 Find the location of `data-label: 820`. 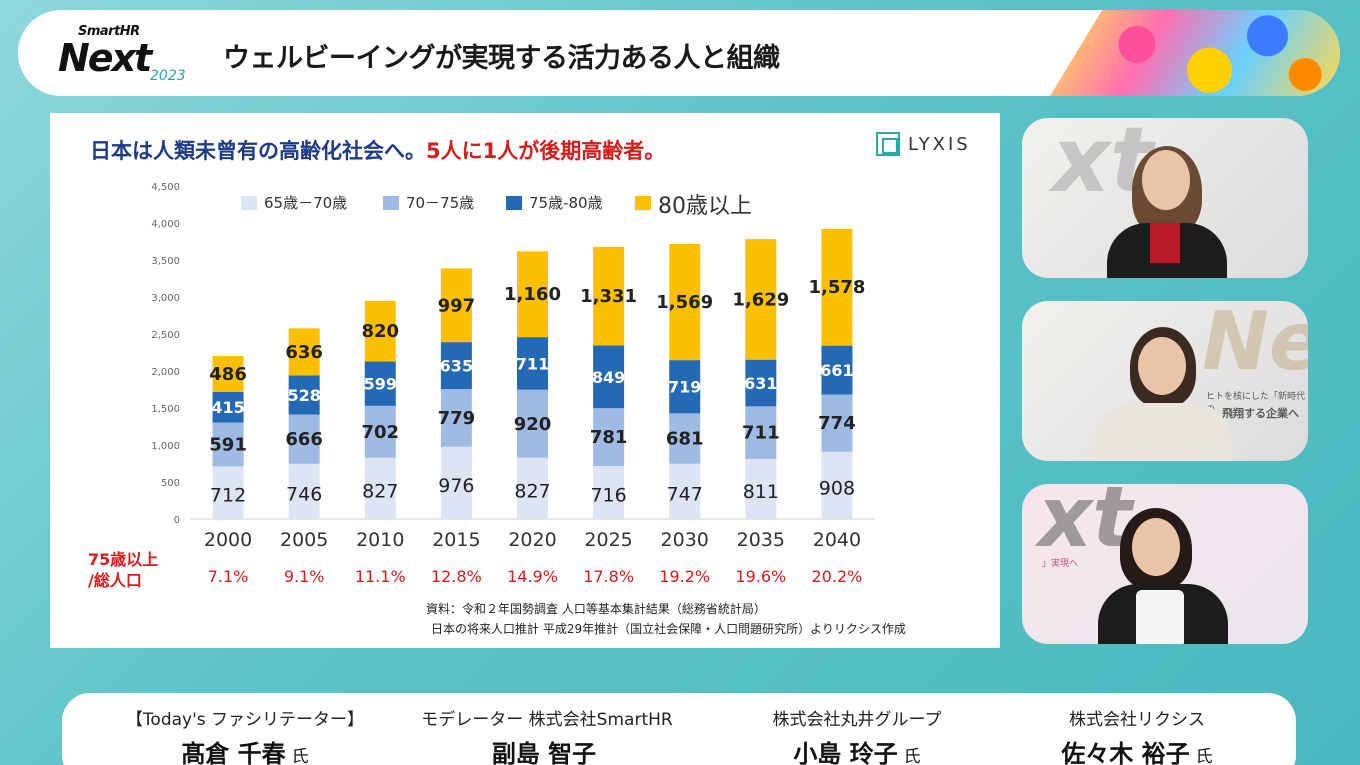

data-label: 820 is located at coordinates (380, 331).